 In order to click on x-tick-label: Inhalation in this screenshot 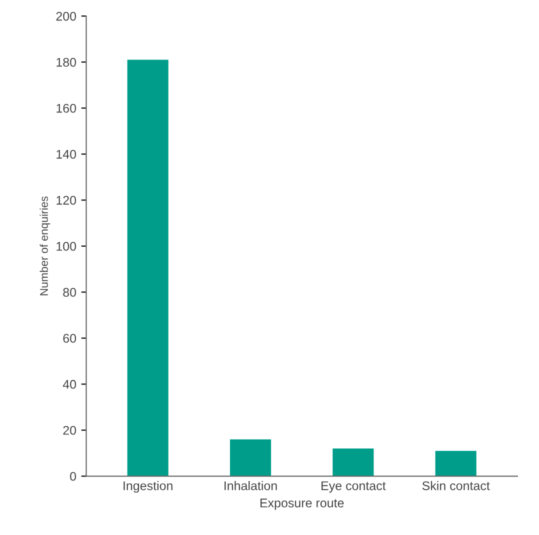, I will do `click(250, 485)`.